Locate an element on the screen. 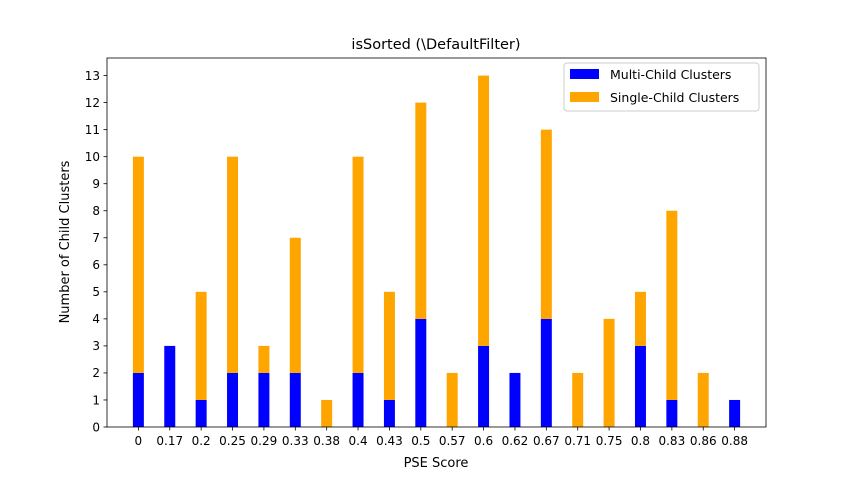 This screenshot has height=480, width=851. legend-label-multi-child: Multi-Child Clusters is located at coordinates (670, 74).